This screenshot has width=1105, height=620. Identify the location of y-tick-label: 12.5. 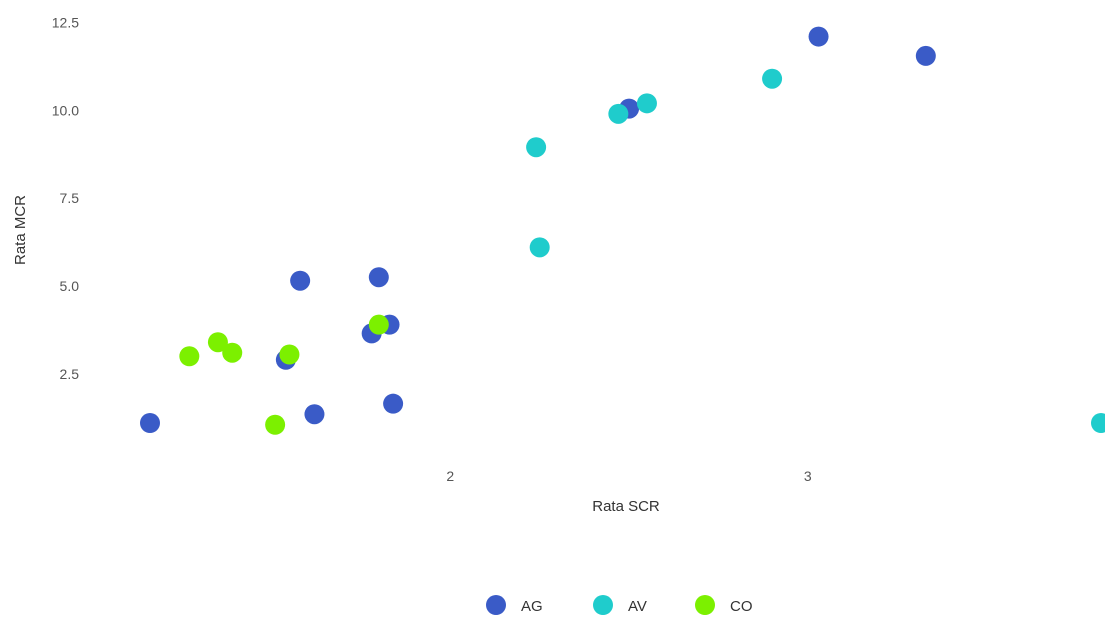
(65, 23).